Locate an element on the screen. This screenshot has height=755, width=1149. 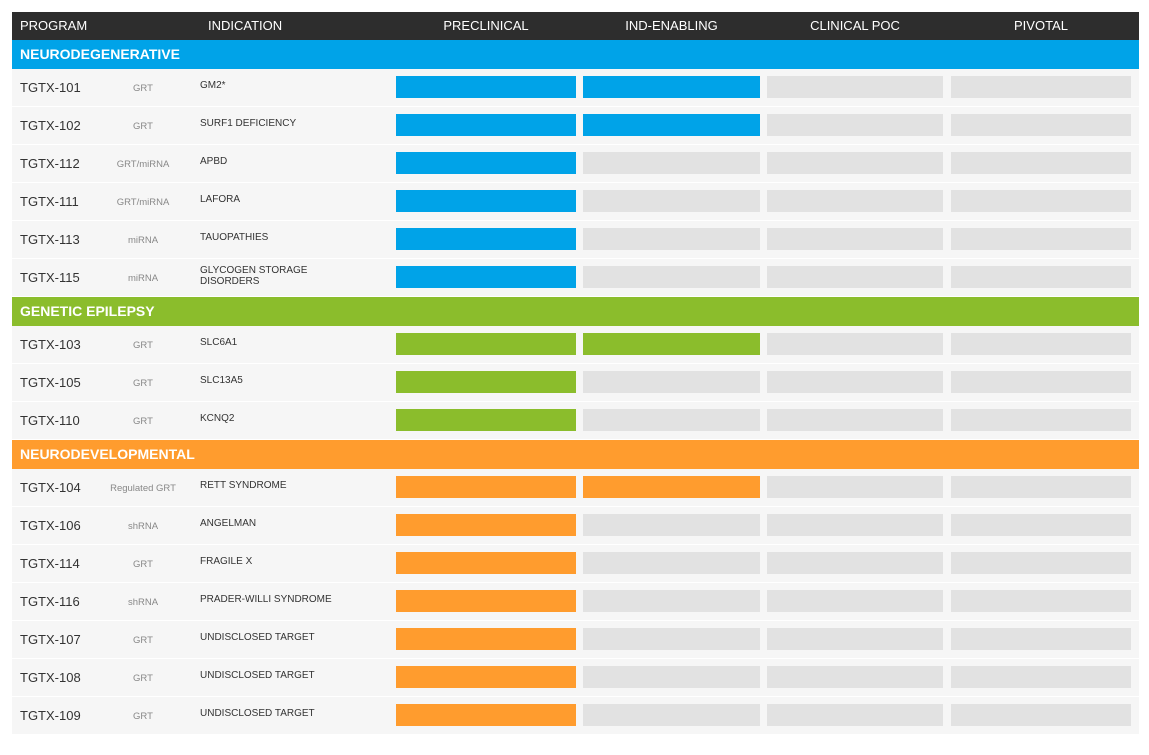
program-name: TGTX-110 is located at coordinates (50, 420).